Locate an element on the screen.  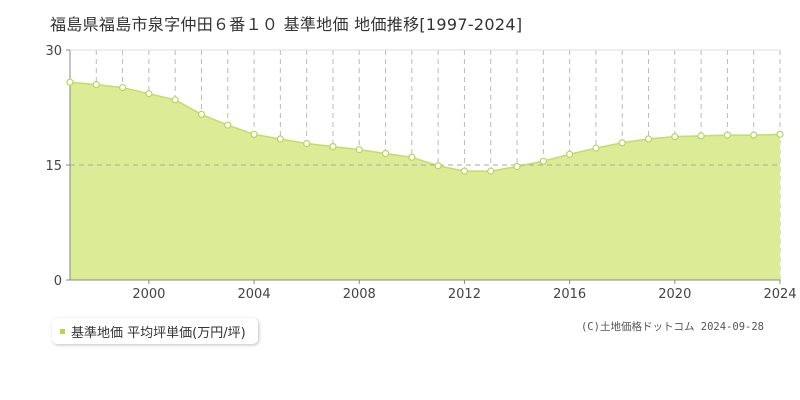
y-tick-label: 0 is located at coordinates (58, 281).